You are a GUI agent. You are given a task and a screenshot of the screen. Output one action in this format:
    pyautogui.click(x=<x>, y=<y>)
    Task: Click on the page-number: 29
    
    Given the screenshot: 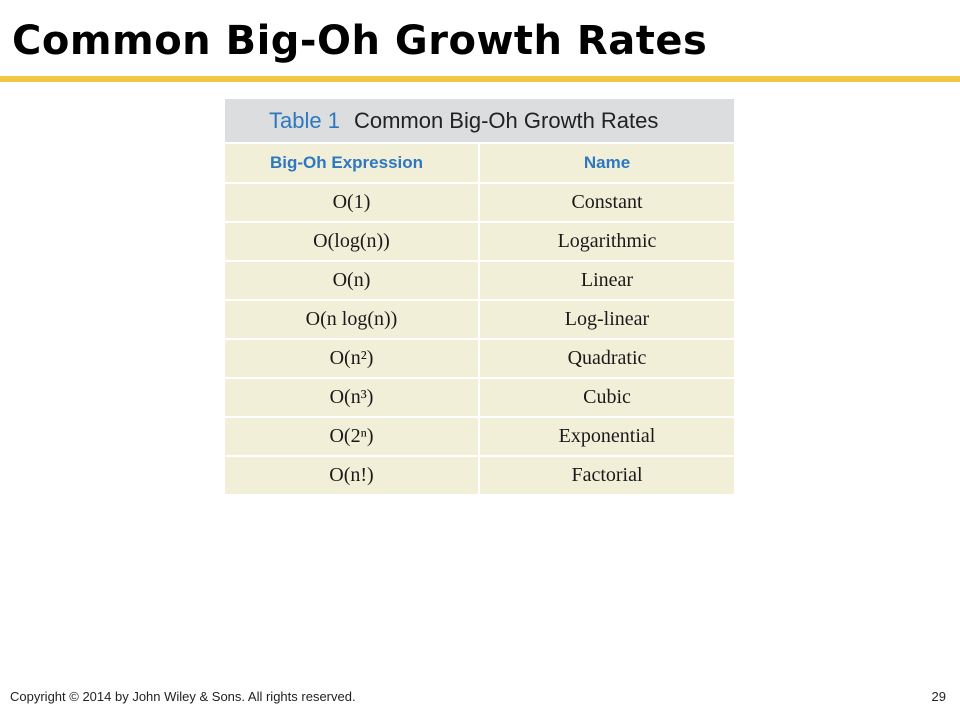 What is the action you would take?
    pyautogui.click(x=938, y=696)
    